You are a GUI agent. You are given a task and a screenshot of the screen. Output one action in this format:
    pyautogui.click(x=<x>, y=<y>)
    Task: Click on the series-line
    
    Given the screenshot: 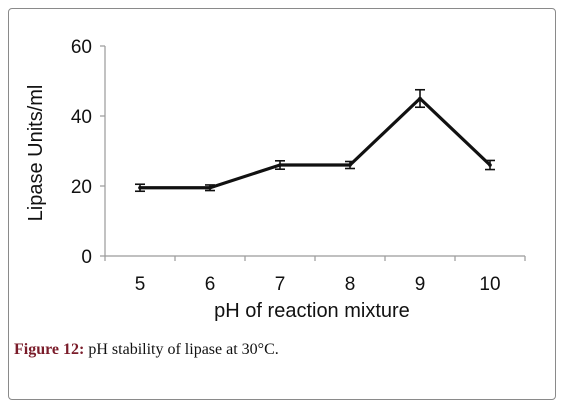 What is the action you would take?
    pyautogui.click(x=315, y=143)
    